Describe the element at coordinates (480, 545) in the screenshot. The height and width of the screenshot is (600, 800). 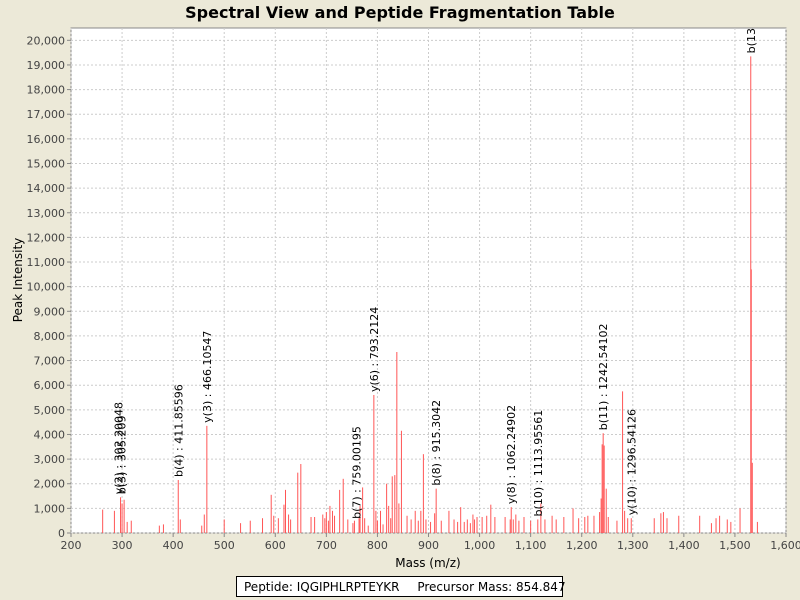
I see `x-tick-label: 1,000` at that location.